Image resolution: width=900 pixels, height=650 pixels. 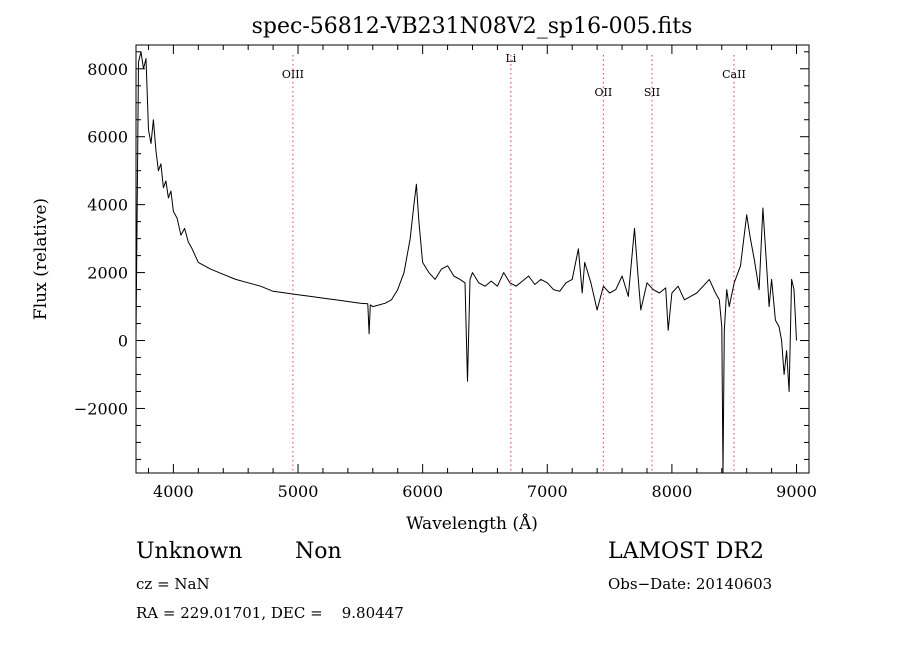 I want to click on y-tick-label: 2000, so click(x=107, y=273).